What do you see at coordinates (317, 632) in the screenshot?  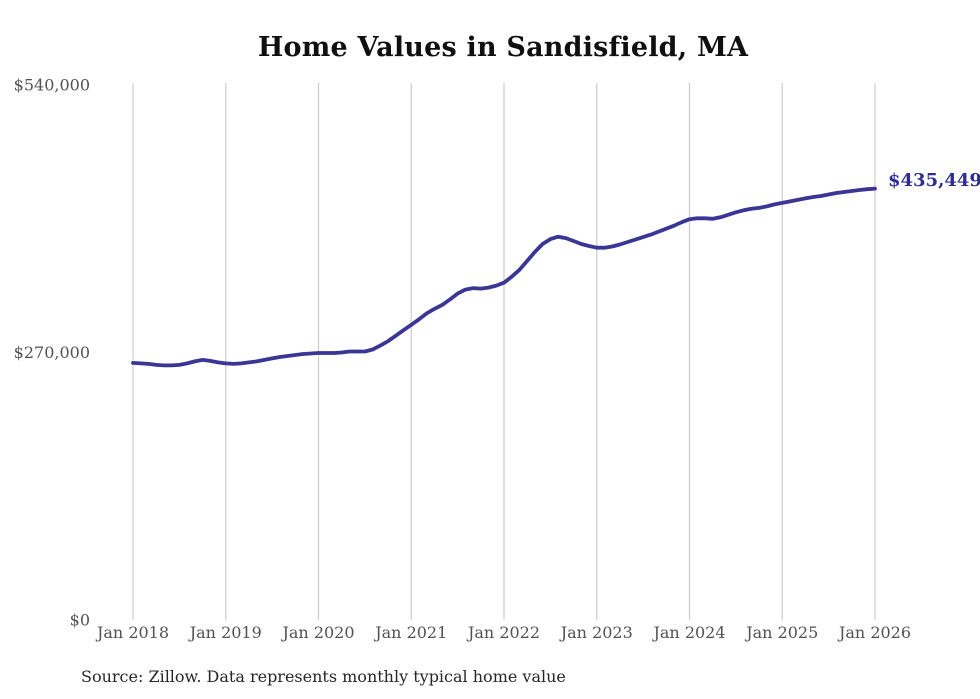 I see `x-tick-label: Jan 2020` at bounding box center [317, 632].